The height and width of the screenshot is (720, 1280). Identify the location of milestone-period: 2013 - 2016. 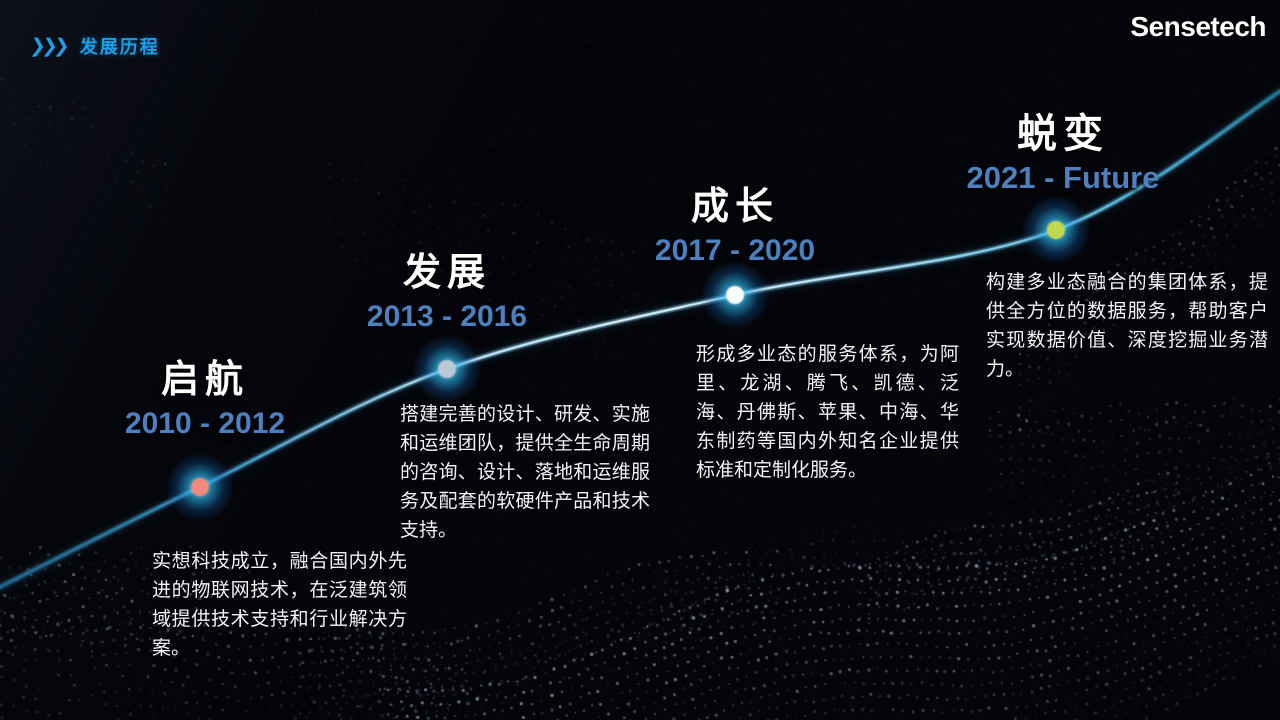
(447, 316).